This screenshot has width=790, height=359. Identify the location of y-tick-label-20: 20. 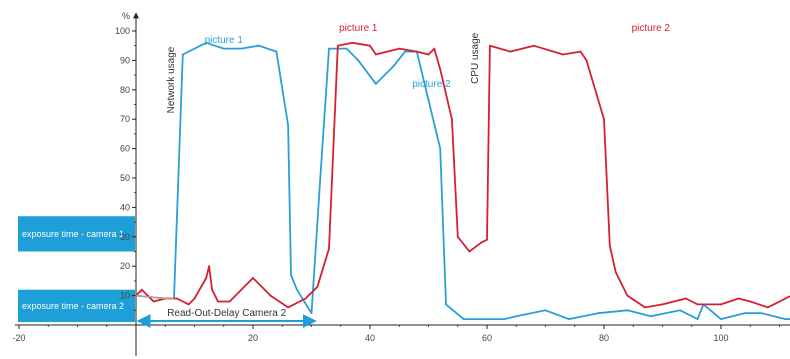
(125, 266).